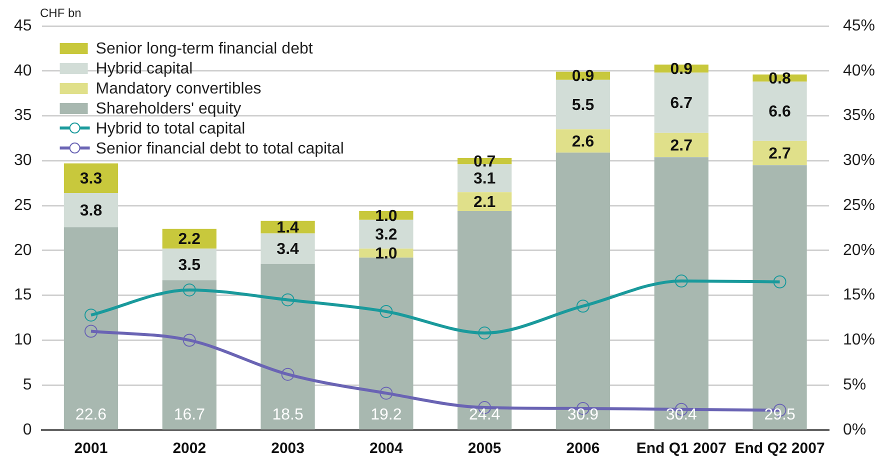 This screenshot has height=472, width=893. Describe the element at coordinates (780, 415) in the screenshot. I see `data-label: 29.5` at that location.